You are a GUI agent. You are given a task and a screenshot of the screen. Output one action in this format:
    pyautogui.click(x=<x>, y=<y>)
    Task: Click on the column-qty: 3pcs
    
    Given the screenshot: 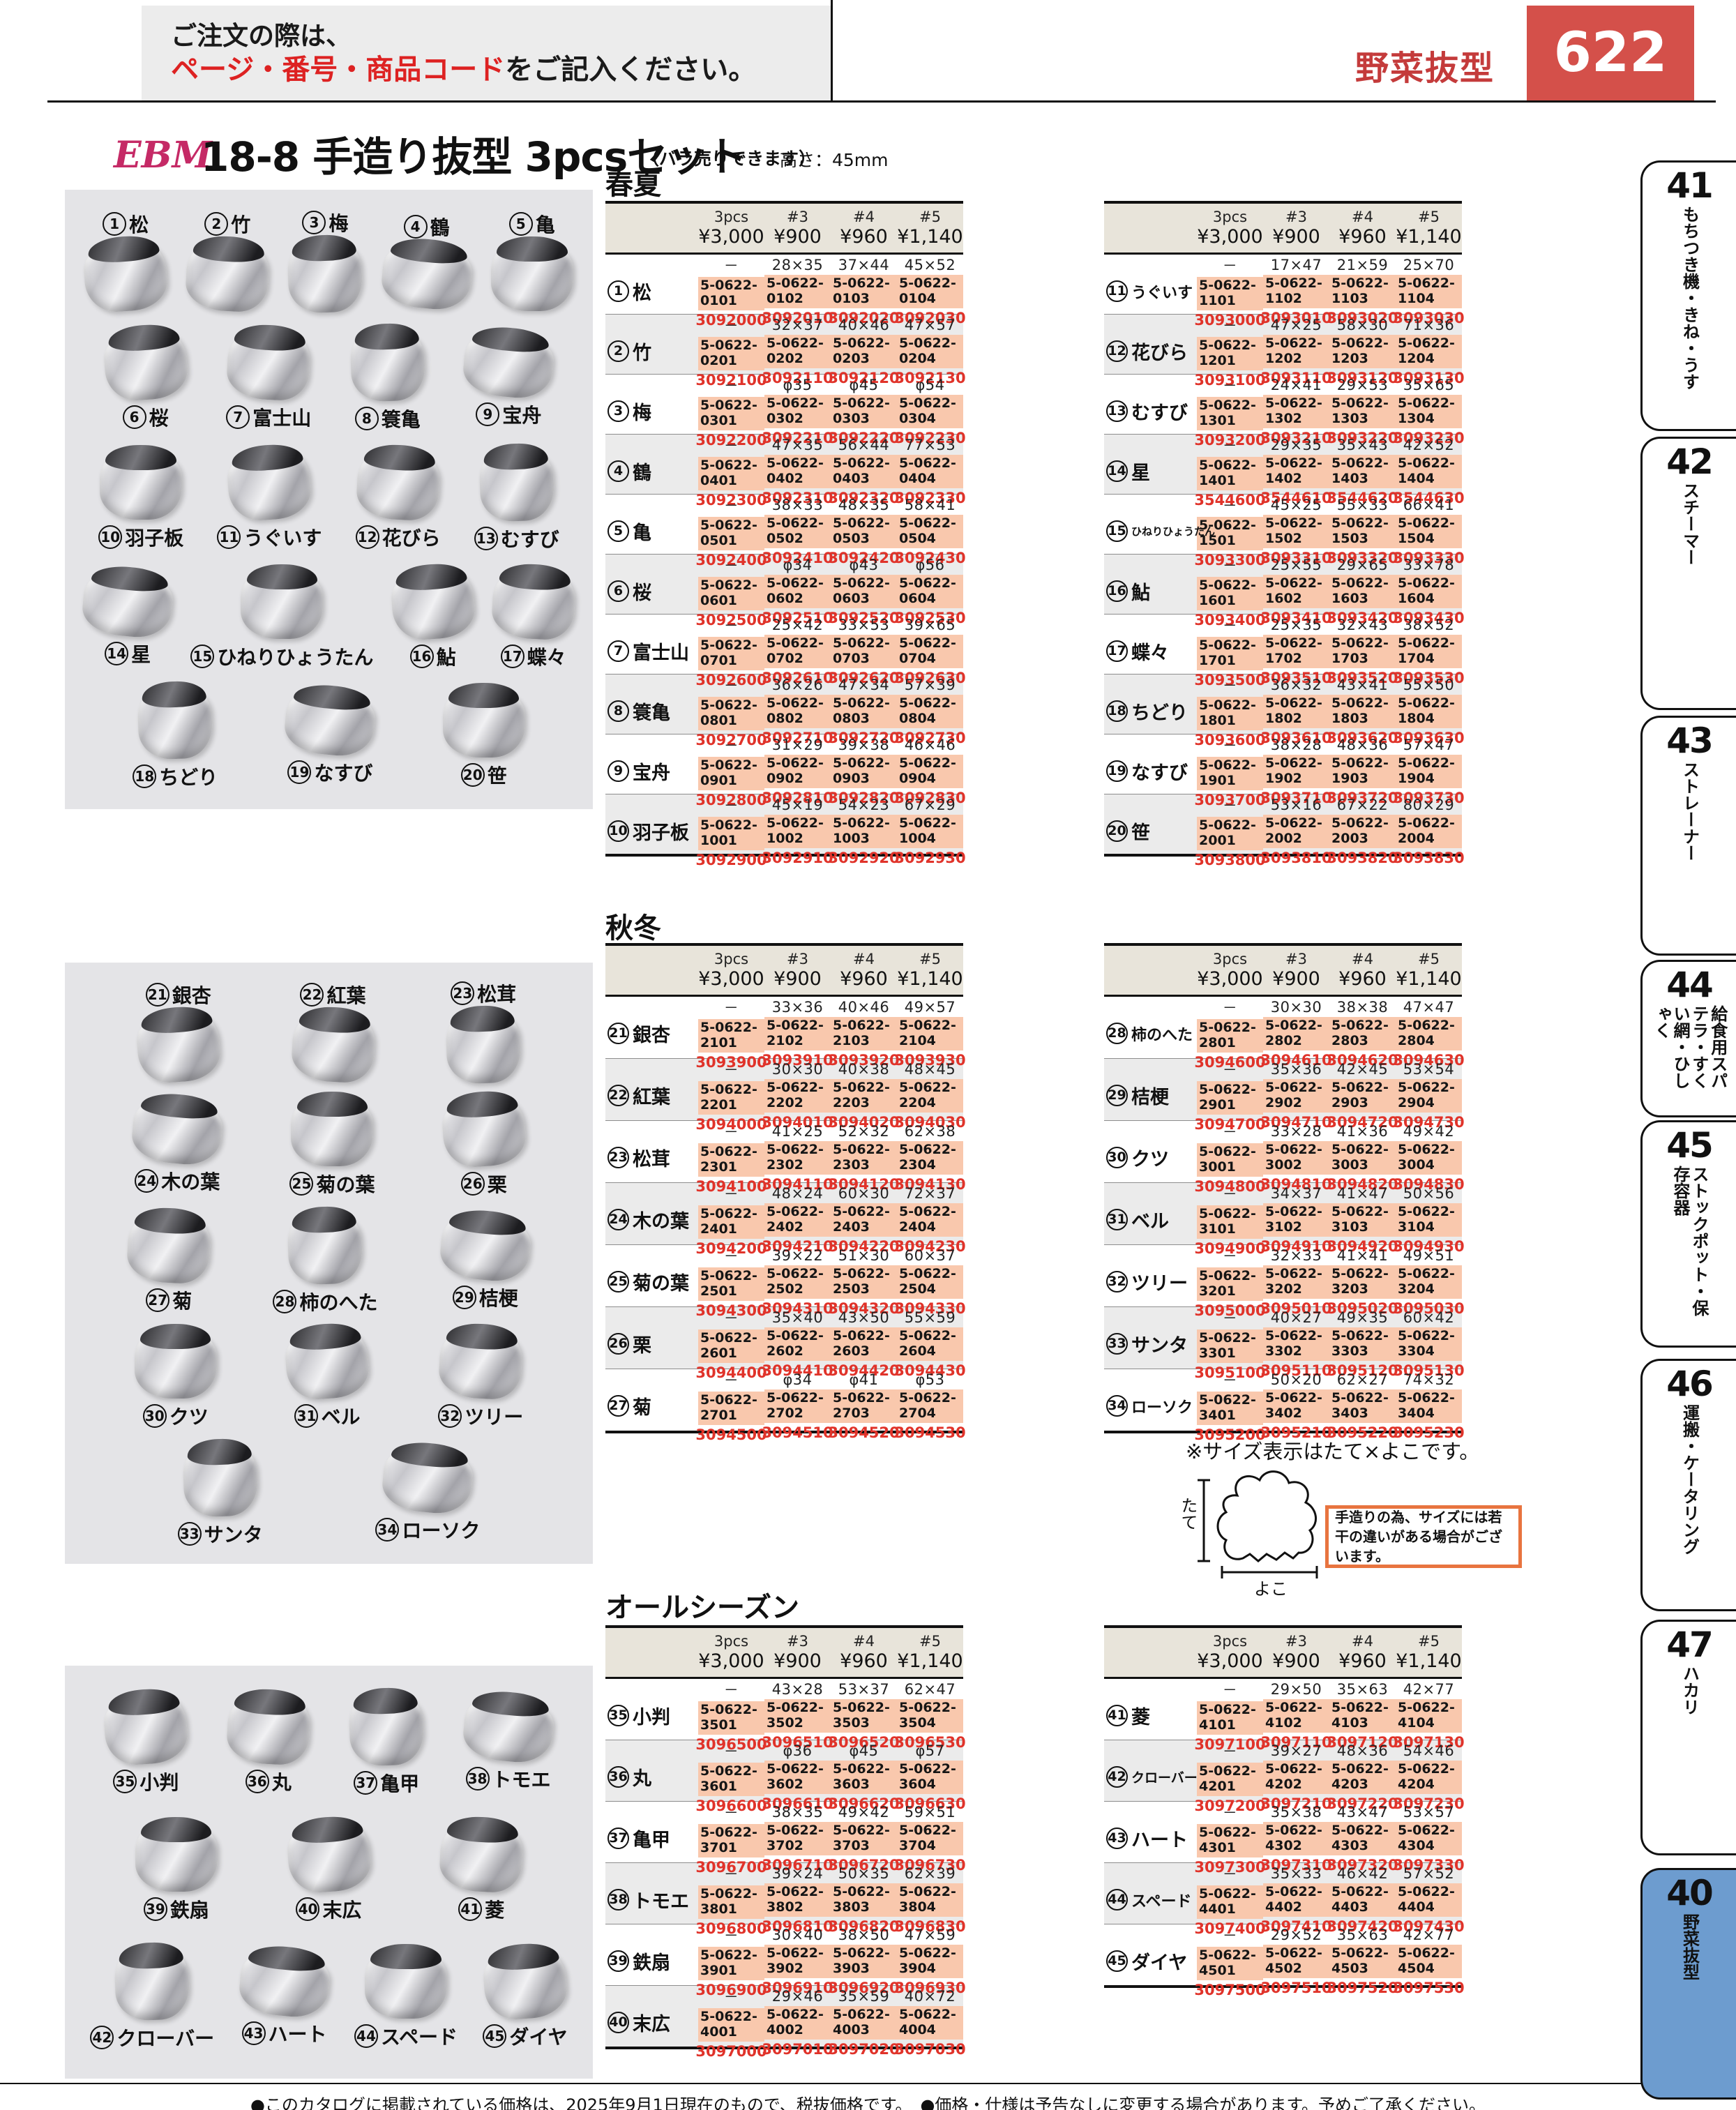 What is the action you would take?
    pyautogui.click(x=1230, y=959)
    